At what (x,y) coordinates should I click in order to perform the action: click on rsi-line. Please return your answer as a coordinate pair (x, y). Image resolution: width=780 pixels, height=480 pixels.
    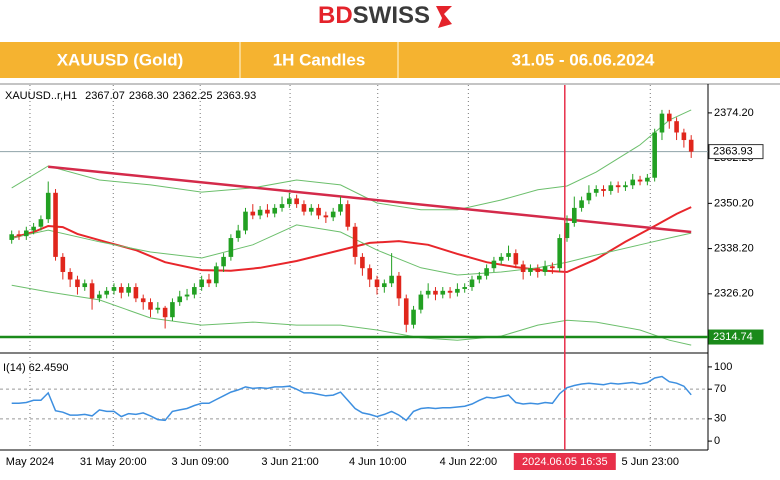
    Looking at the image, I should click on (351, 398).